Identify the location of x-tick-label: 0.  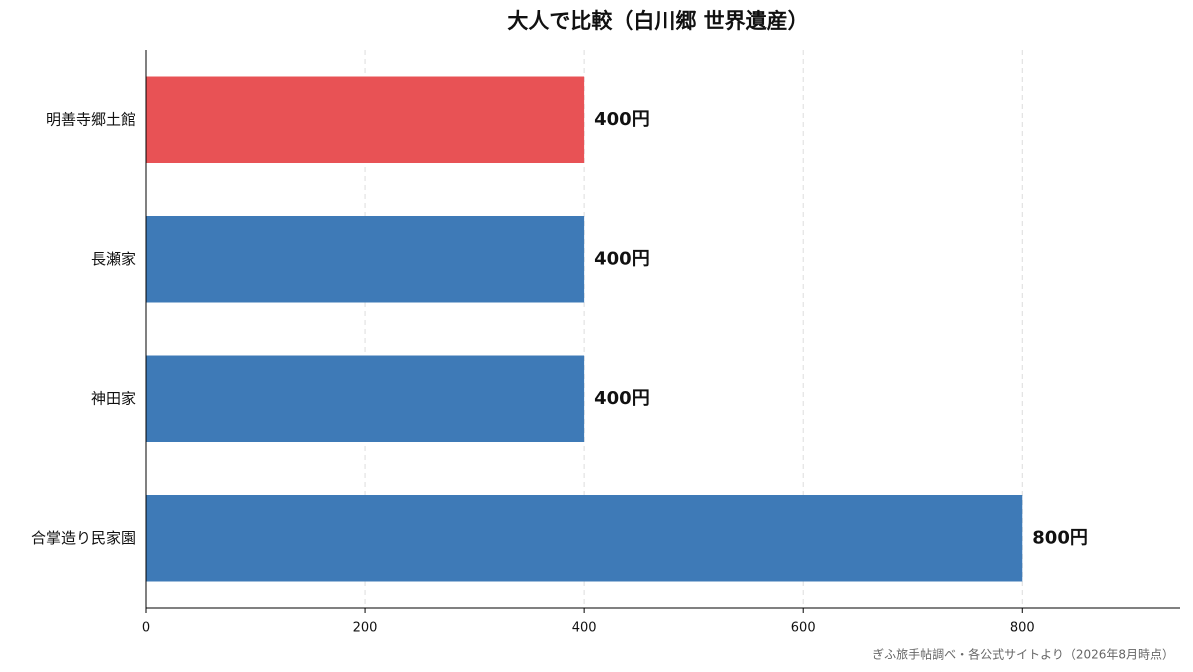
(146, 628).